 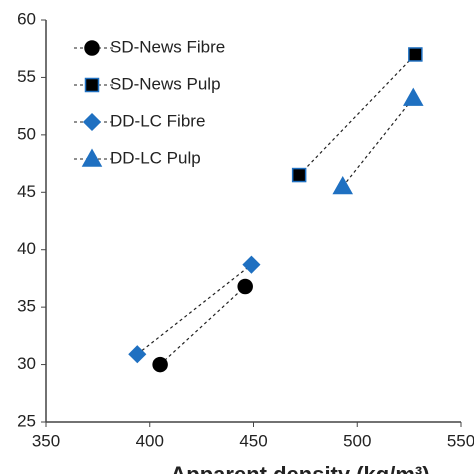 What do you see at coordinates (26, 191) in the screenshot?
I see `y-tick-label: 45` at bounding box center [26, 191].